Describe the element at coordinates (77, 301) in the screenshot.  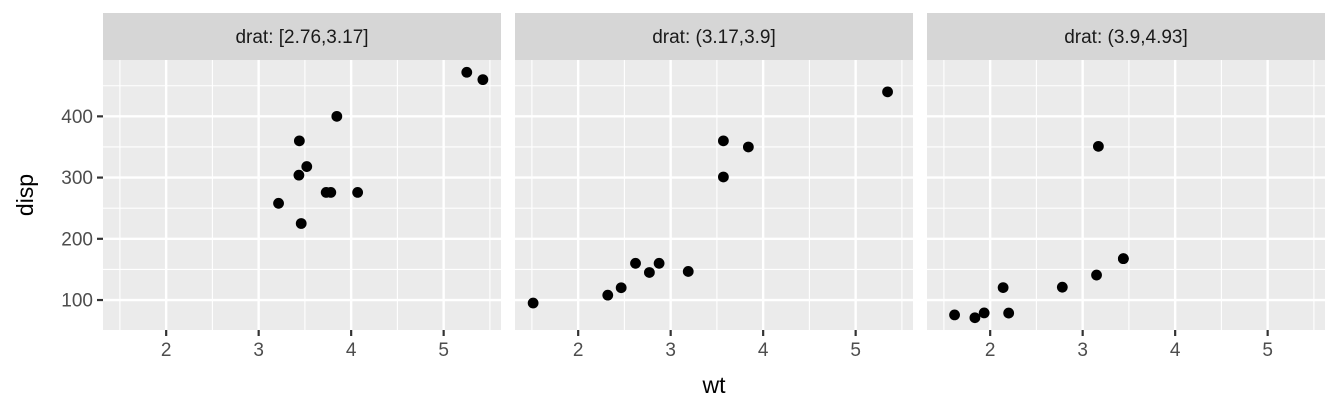
I see `y-tick-label: 100` at that location.